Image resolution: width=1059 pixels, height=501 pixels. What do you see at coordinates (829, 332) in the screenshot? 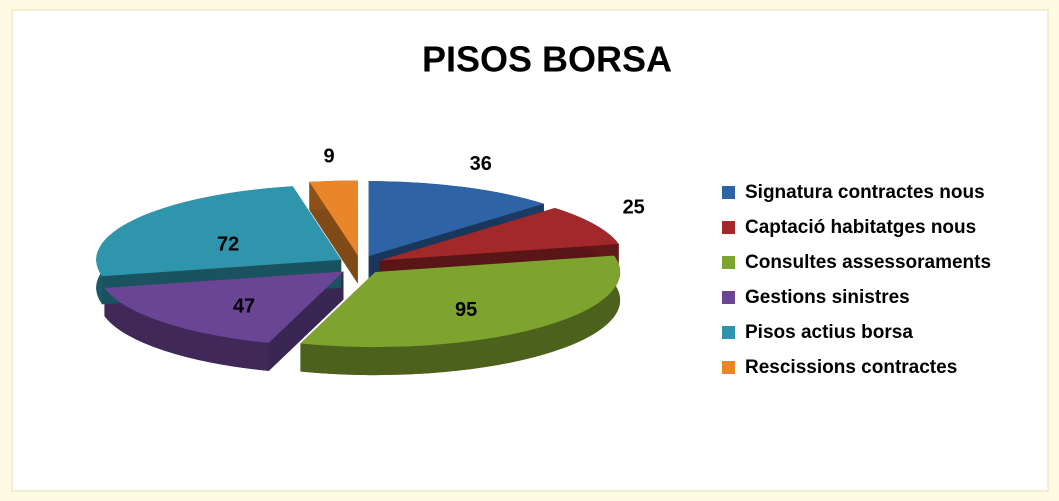
I see `legend-label: Pisos actius borsa` at bounding box center [829, 332].